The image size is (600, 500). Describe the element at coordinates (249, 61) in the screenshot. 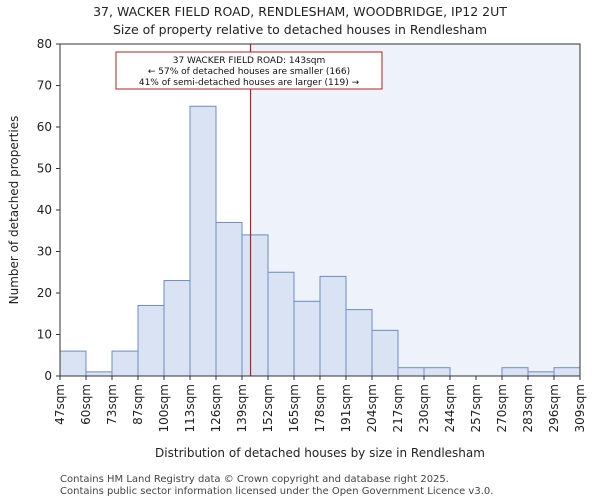

I see `annotation-line-1: 37 WACKER FIELD ROAD: 143sqm` at that location.